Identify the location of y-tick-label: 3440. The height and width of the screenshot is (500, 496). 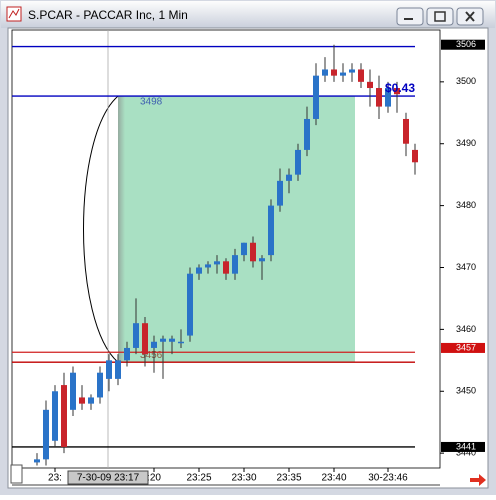
(466, 453).